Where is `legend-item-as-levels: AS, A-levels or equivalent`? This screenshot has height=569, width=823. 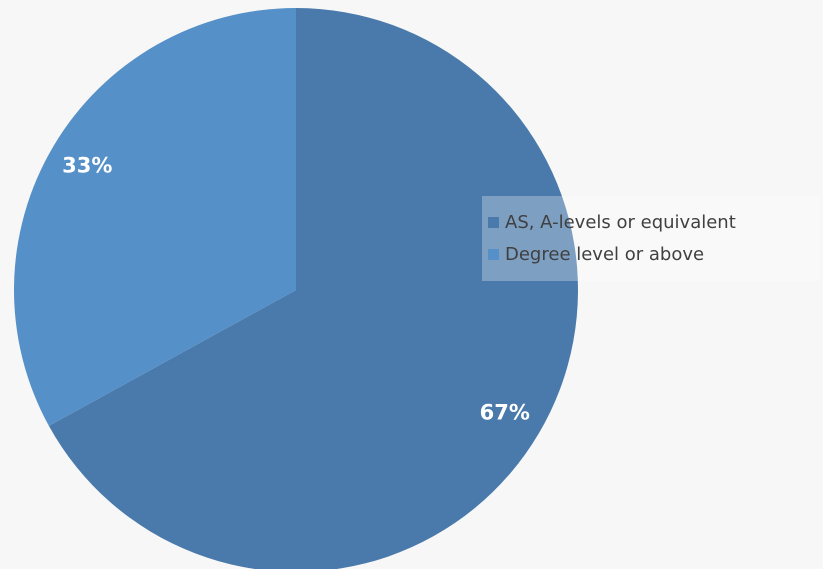 legend-item-as-levels: AS, A-levels or equivalent is located at coordinates (654, 222).